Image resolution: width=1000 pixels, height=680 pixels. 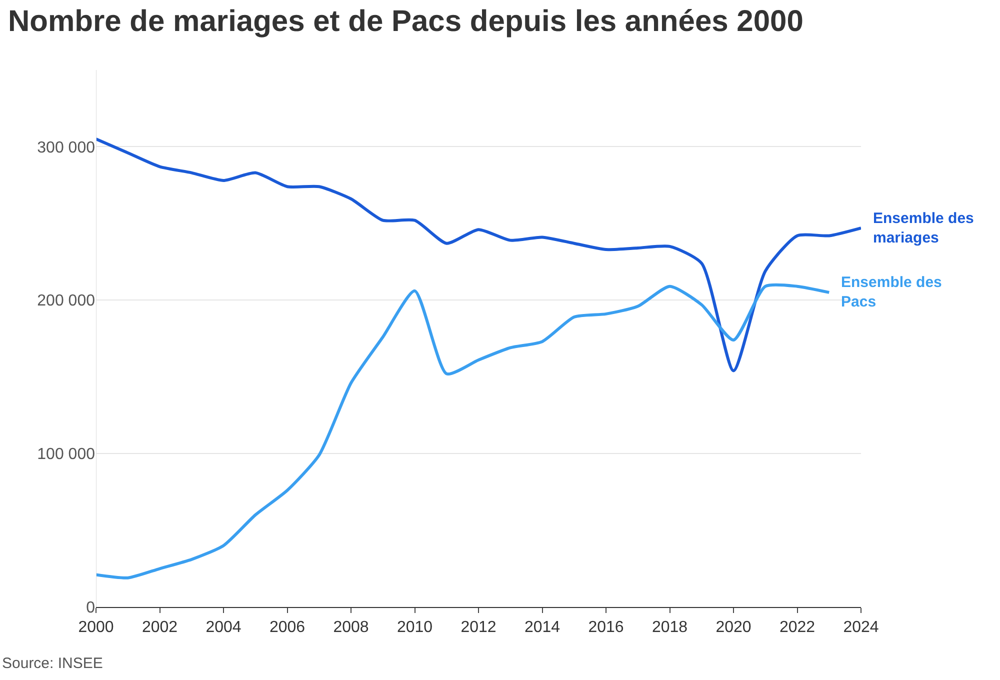 What do you see at coordinates (351, 627) in the screenshot?
I see `x-tick-label: 2008` at bounding box center [351, 627].